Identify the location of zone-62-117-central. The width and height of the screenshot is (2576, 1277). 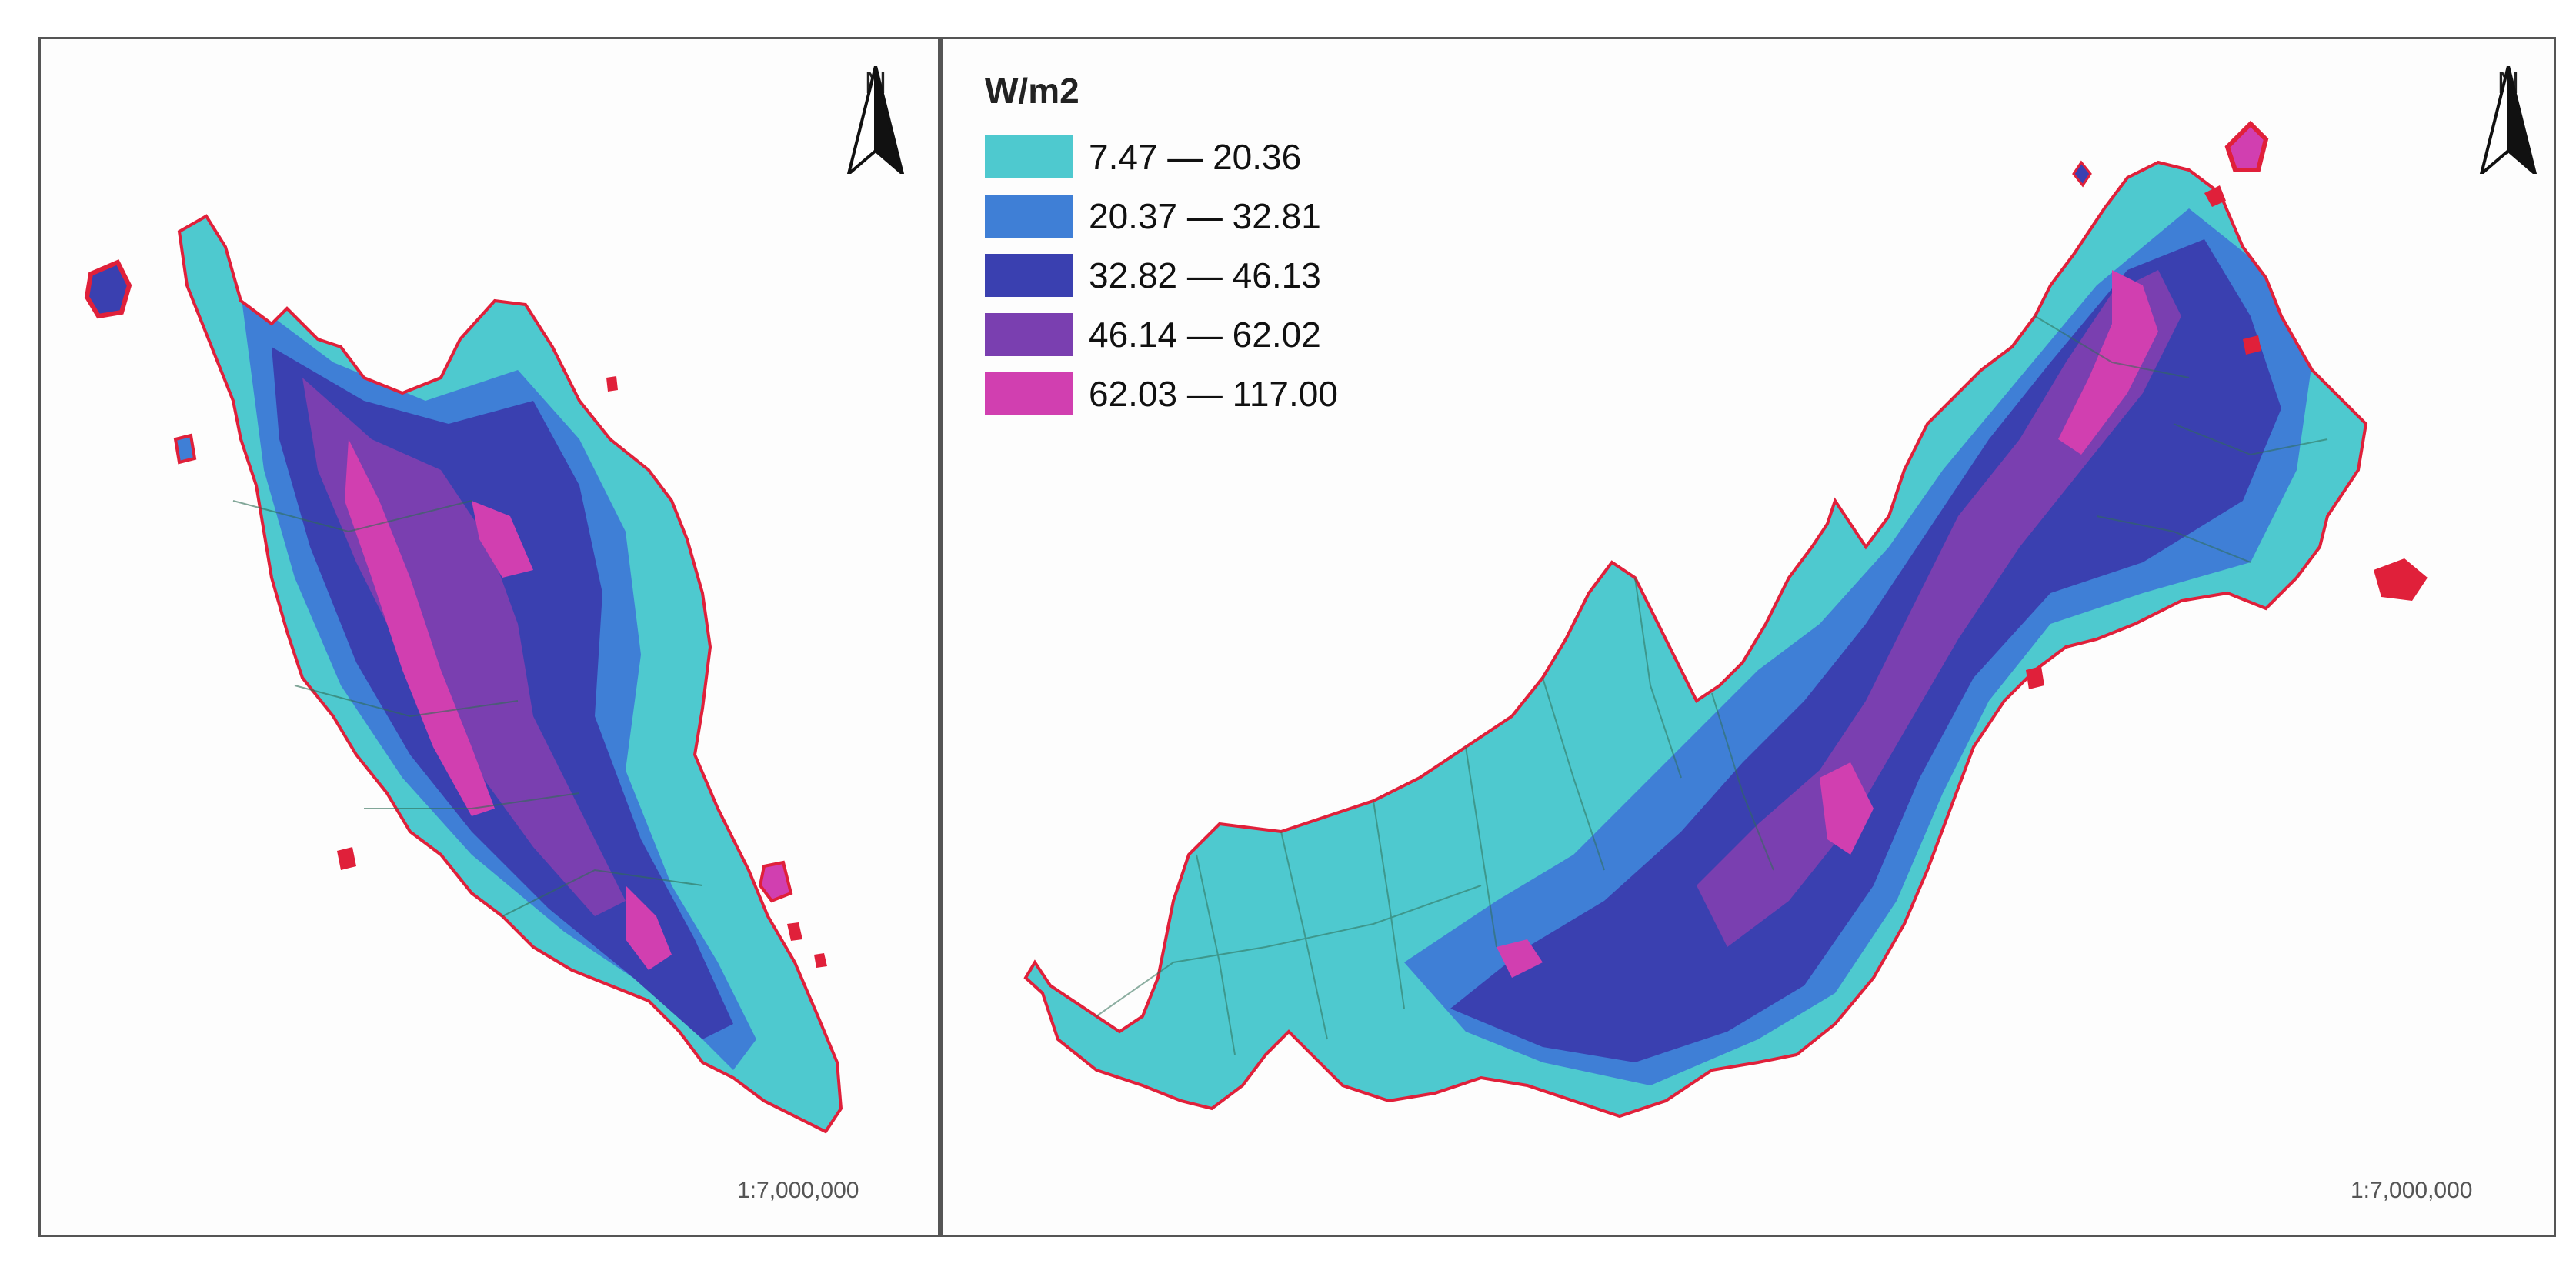
(503, 539).